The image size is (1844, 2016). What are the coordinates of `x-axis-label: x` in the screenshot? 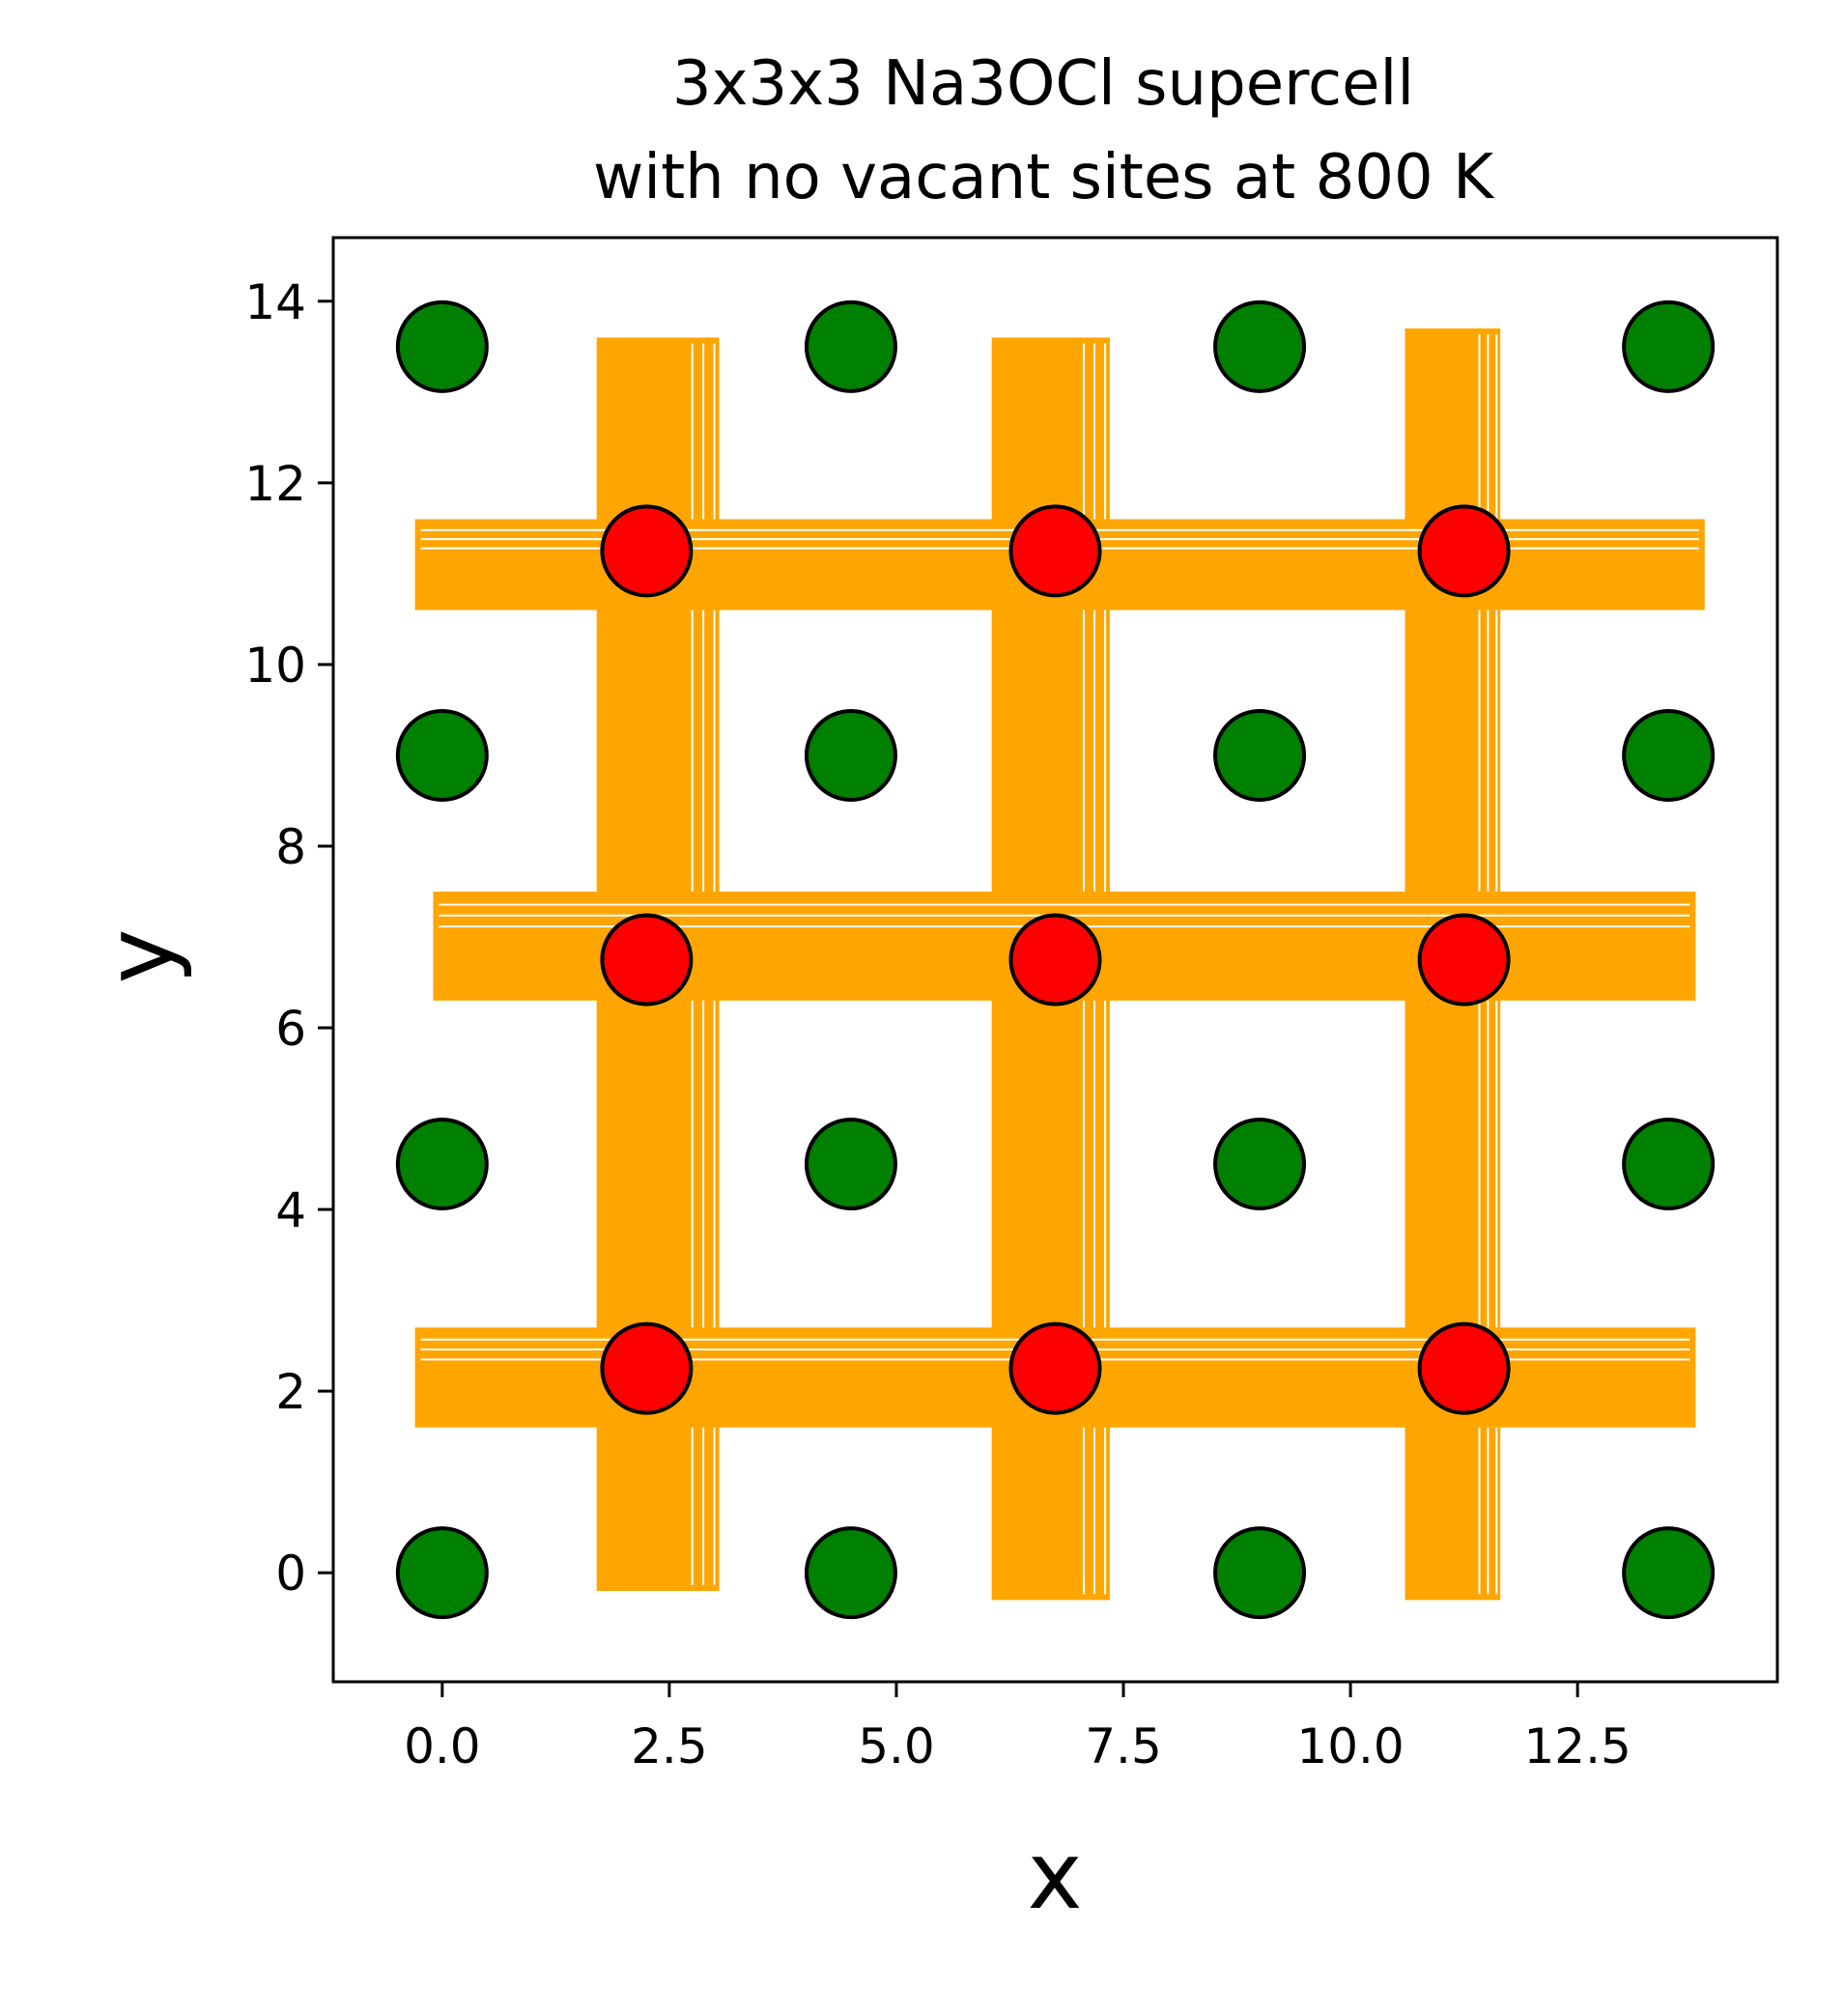 It's located at (1055, 1876).